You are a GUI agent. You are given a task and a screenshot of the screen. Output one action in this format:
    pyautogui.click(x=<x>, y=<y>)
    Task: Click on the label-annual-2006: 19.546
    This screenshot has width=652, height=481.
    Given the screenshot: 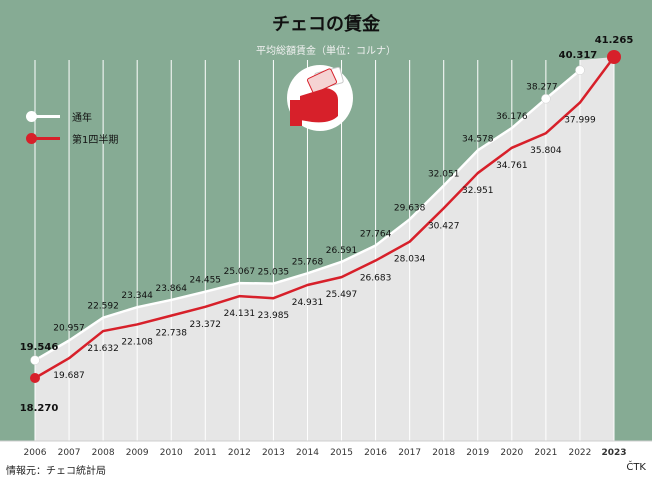 What is the action you would take?
    pyautogui.click(x=39, y=347)
    